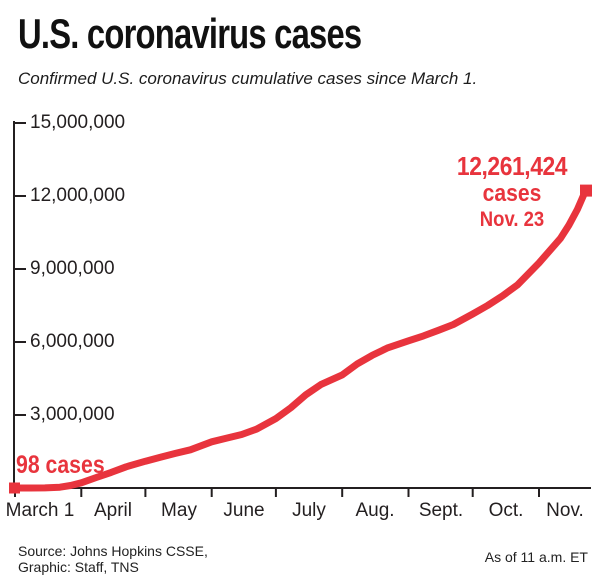 This screenshot has width=600, height=578. What do you see at coordinates (113, 551) in the screenshot?
I see `source-line-1: Source: Johns Hopkins CSSE,` at bounding box center [113, 551].